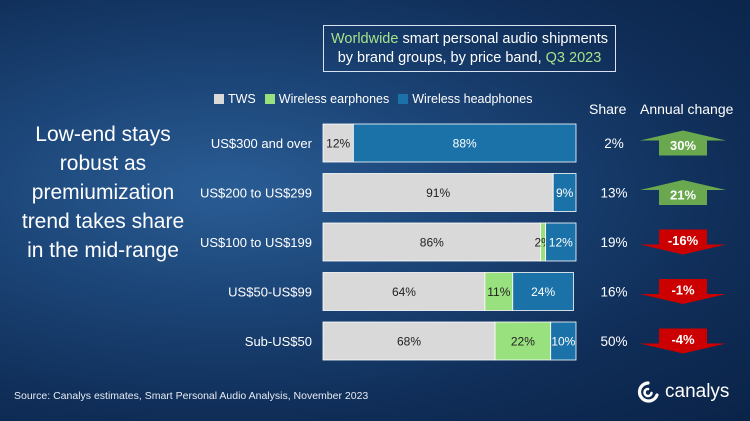  I want to click on share-column-header: Share, so click(608, 109).